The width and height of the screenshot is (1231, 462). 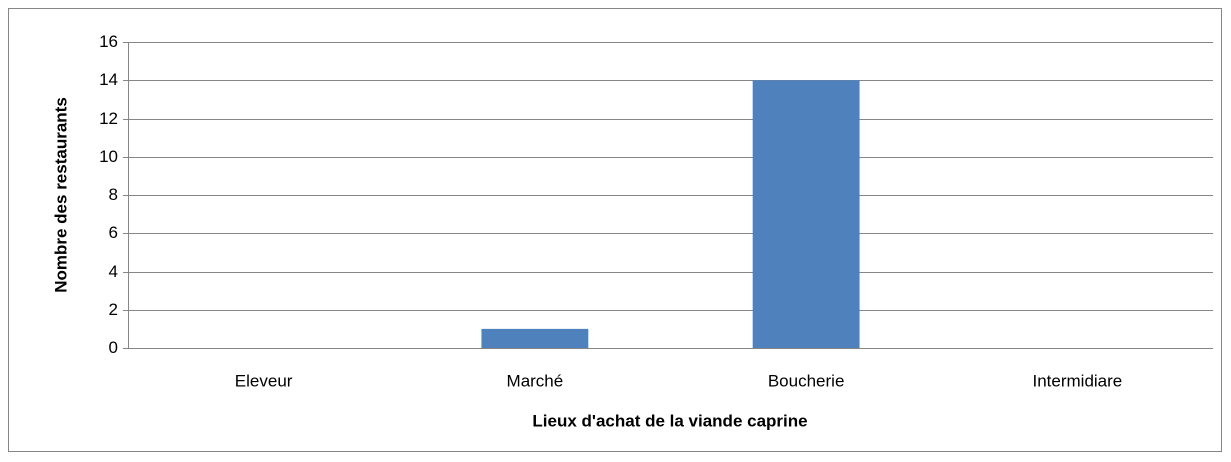 What do you see at coordinates (108, 118) in the screenshot?
I see `y-tick-label: 12` at bounding box center [108, 118].